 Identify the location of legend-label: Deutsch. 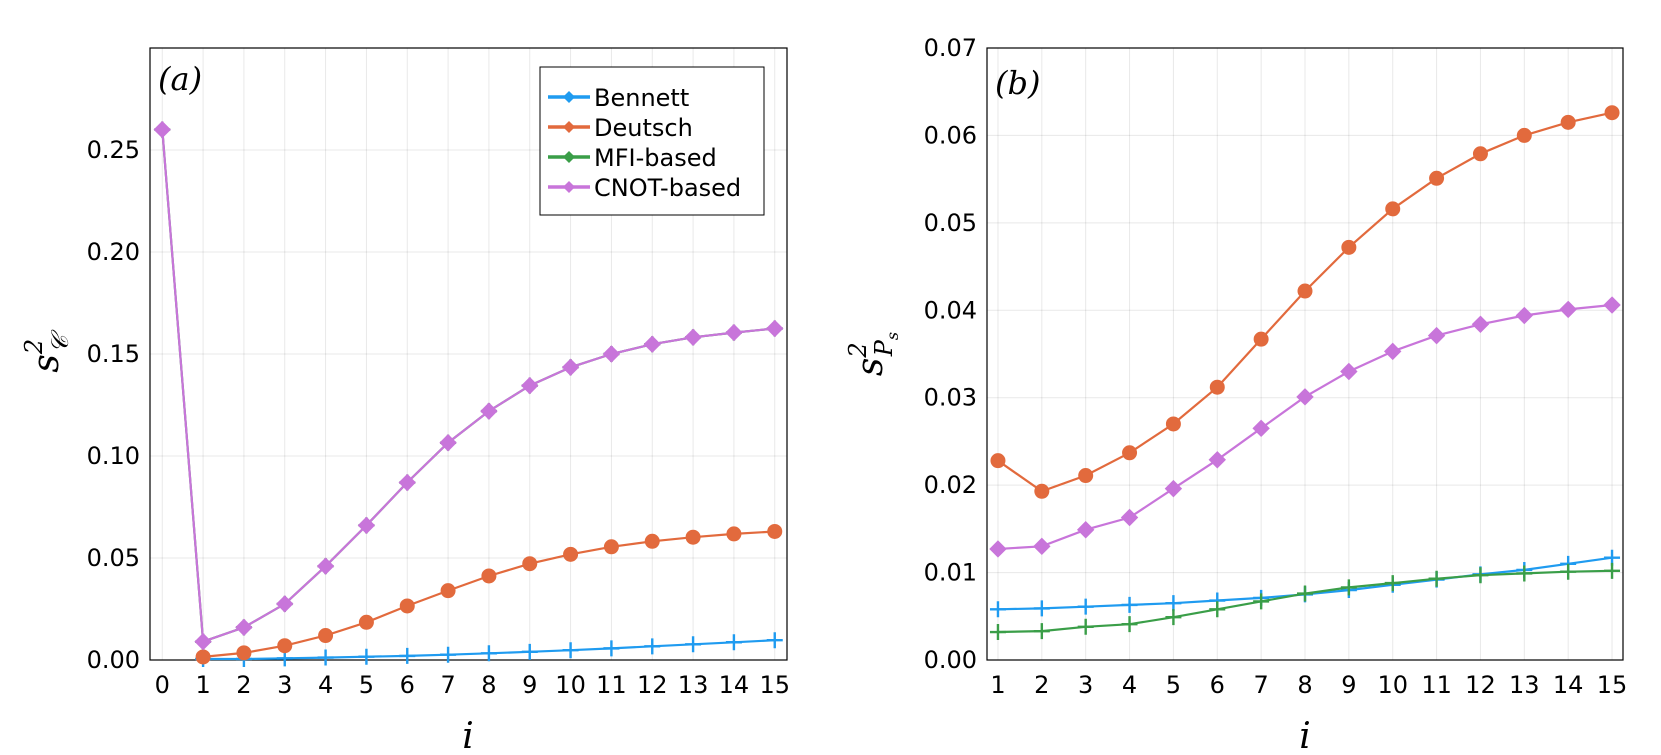
(643, 128).